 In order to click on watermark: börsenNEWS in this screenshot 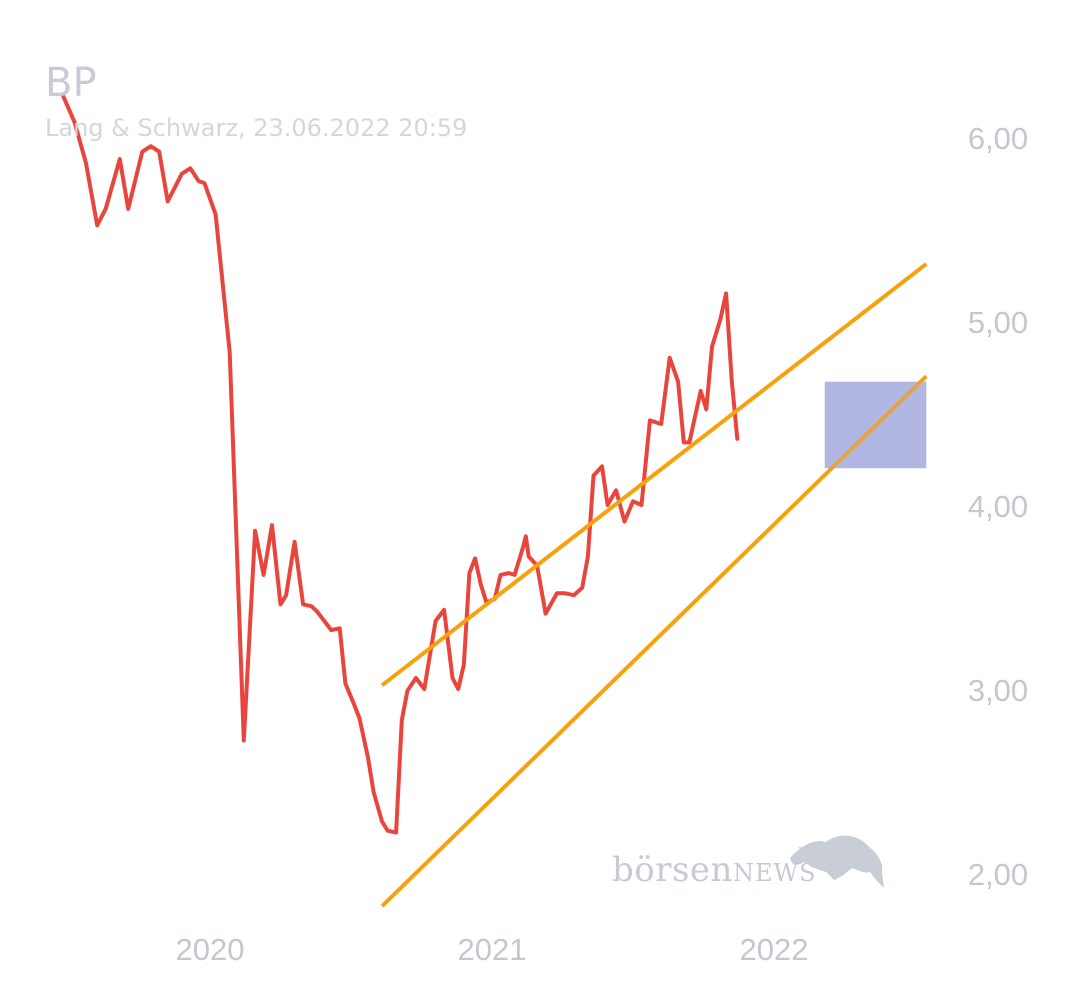, I will do `click(714, 870)`.